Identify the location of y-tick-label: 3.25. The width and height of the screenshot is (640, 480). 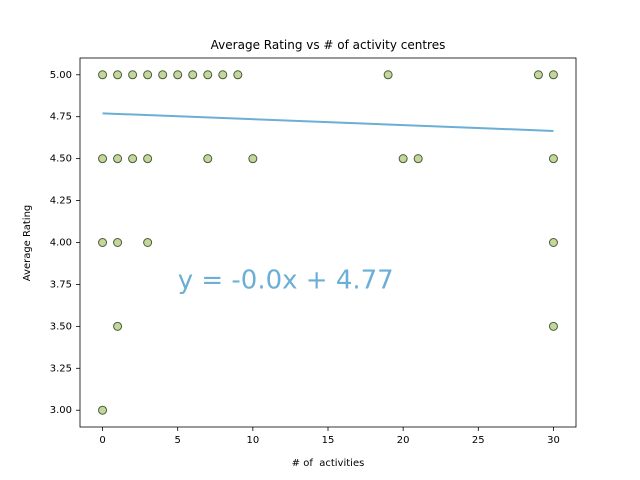
(61, 368).